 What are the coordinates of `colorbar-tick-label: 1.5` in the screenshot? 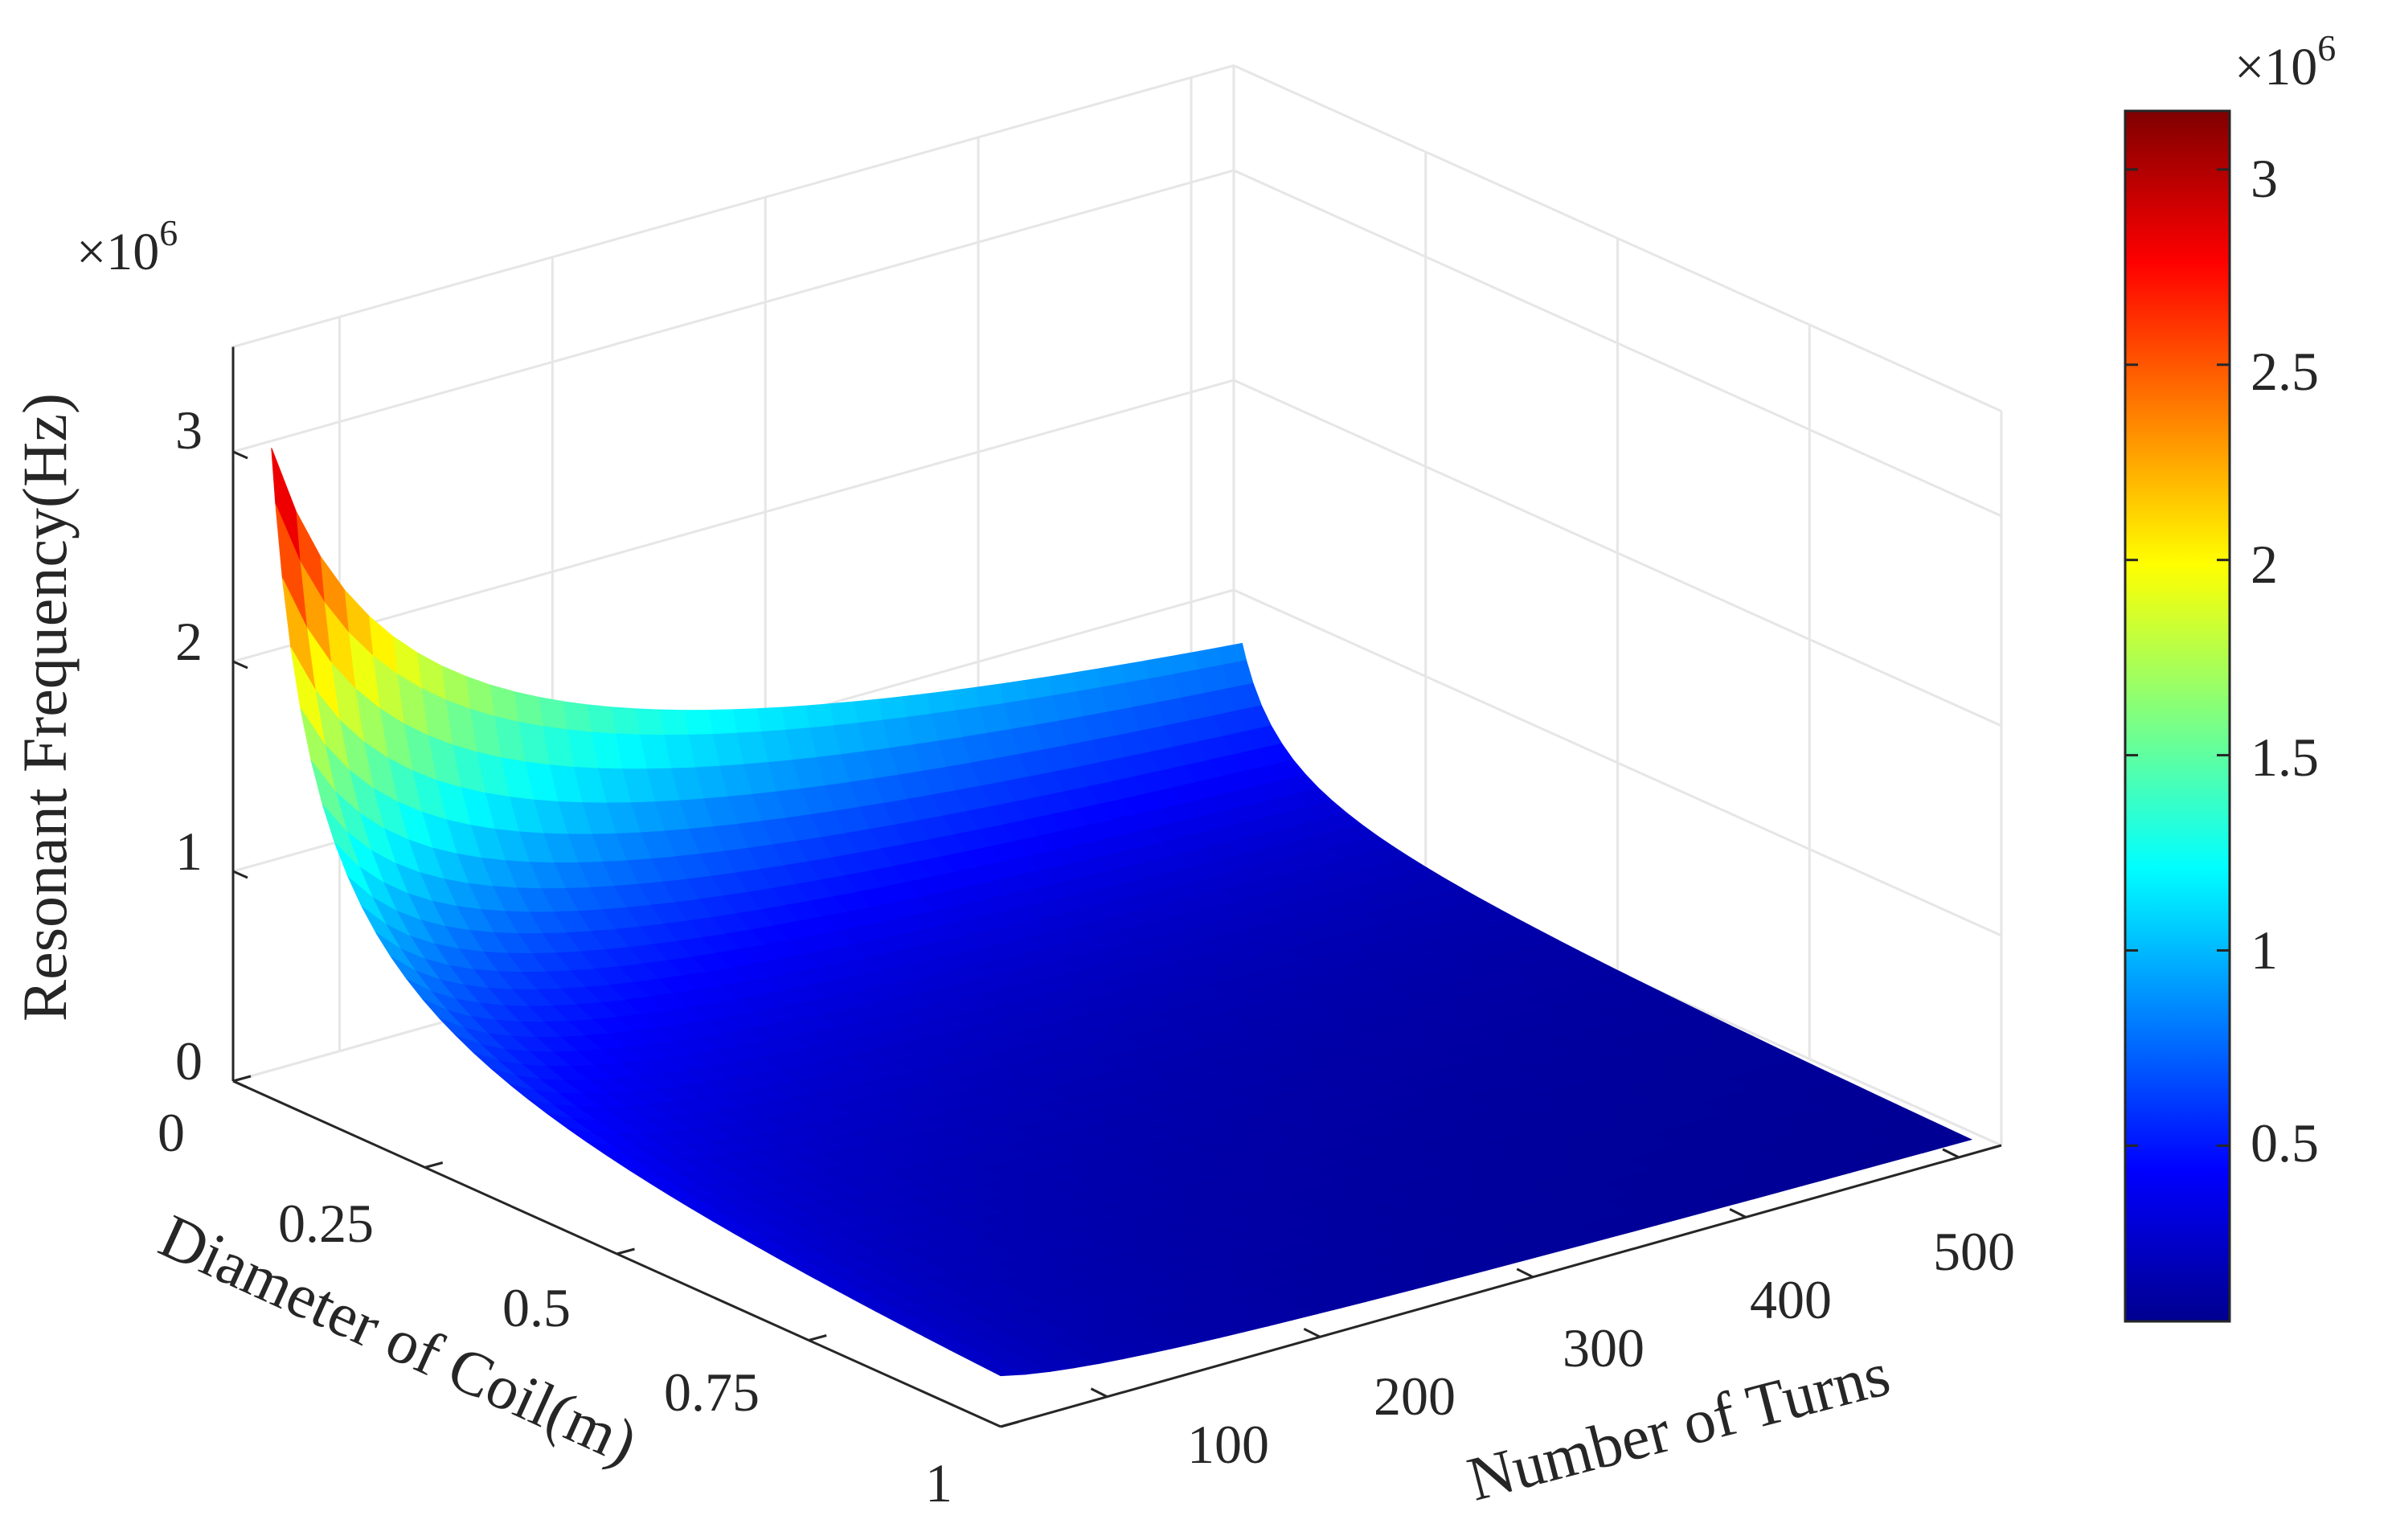 It's located at (2285, 758).